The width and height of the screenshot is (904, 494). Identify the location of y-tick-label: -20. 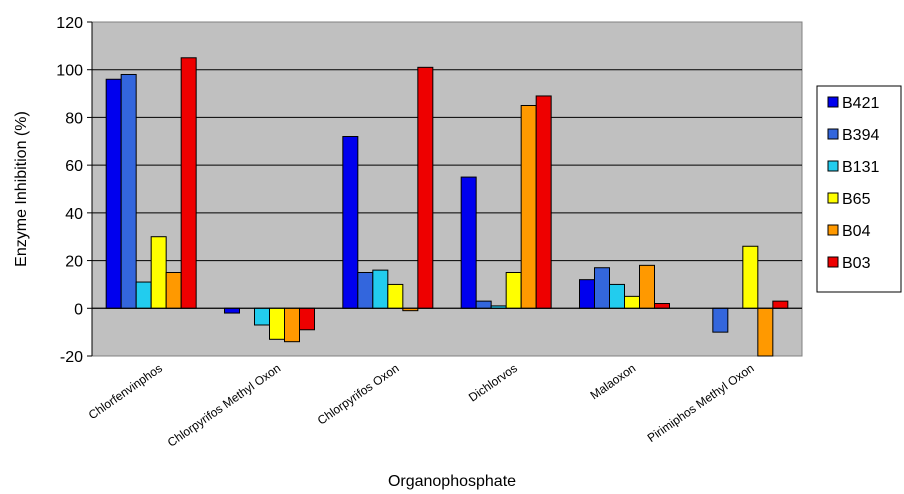
(71, 357).